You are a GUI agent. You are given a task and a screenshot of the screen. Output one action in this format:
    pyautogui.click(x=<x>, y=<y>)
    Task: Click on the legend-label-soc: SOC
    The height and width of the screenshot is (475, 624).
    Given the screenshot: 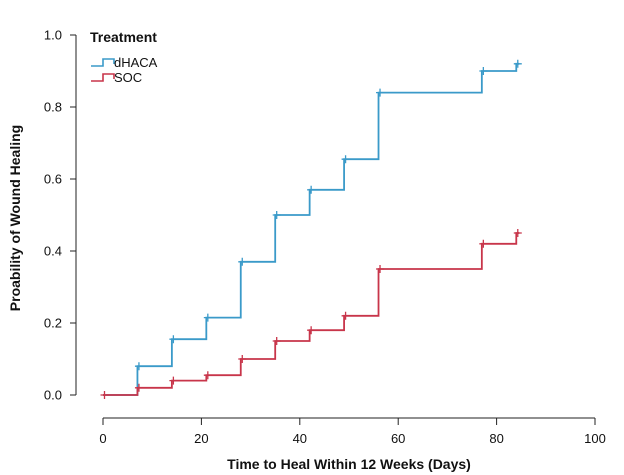 What is the action you would take?
    pyautogui.click(x=128, y=77)
    